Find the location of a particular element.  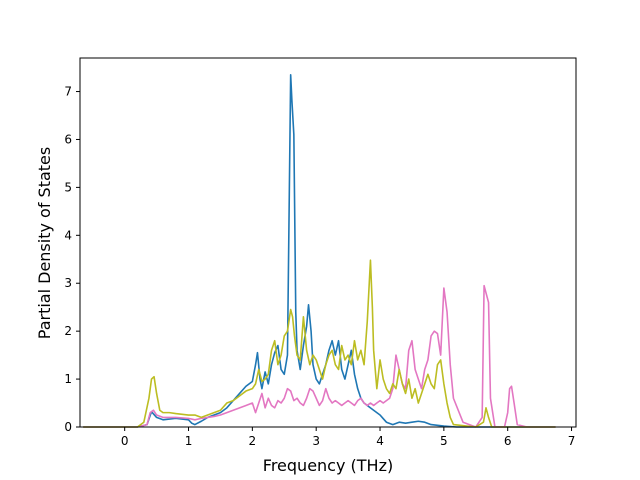

y-axis-label: Partial Density of States is located at coordinates (44, 243).